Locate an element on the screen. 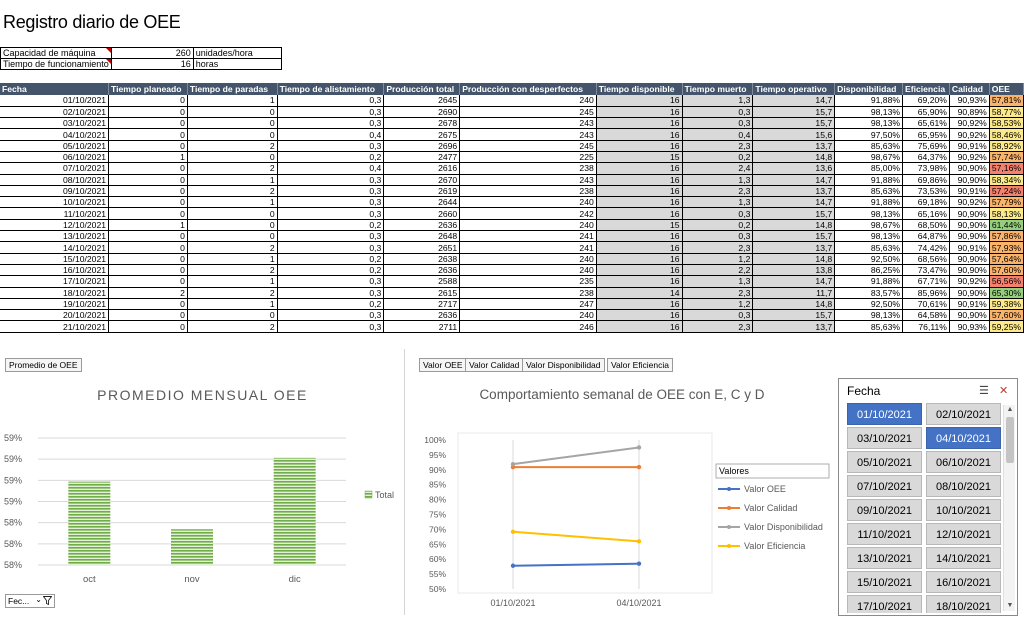 The width and height of the screenshot is (1024, 640). table-cell: 238 is located at coordinates (528, 191).